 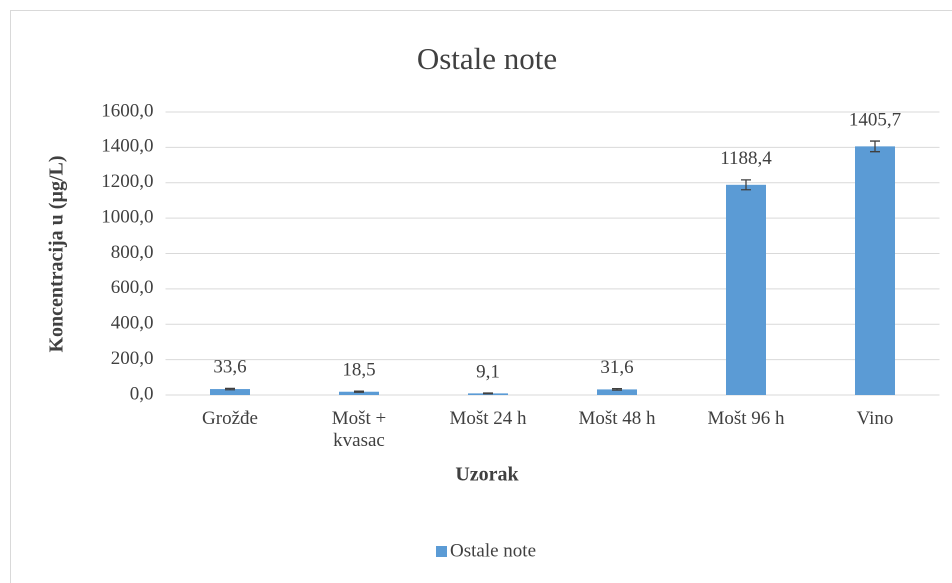 What do you see at coordinates (358, 370) in the screenshot?
I see `data-label: 18,5` at bounding box center [358, 370].